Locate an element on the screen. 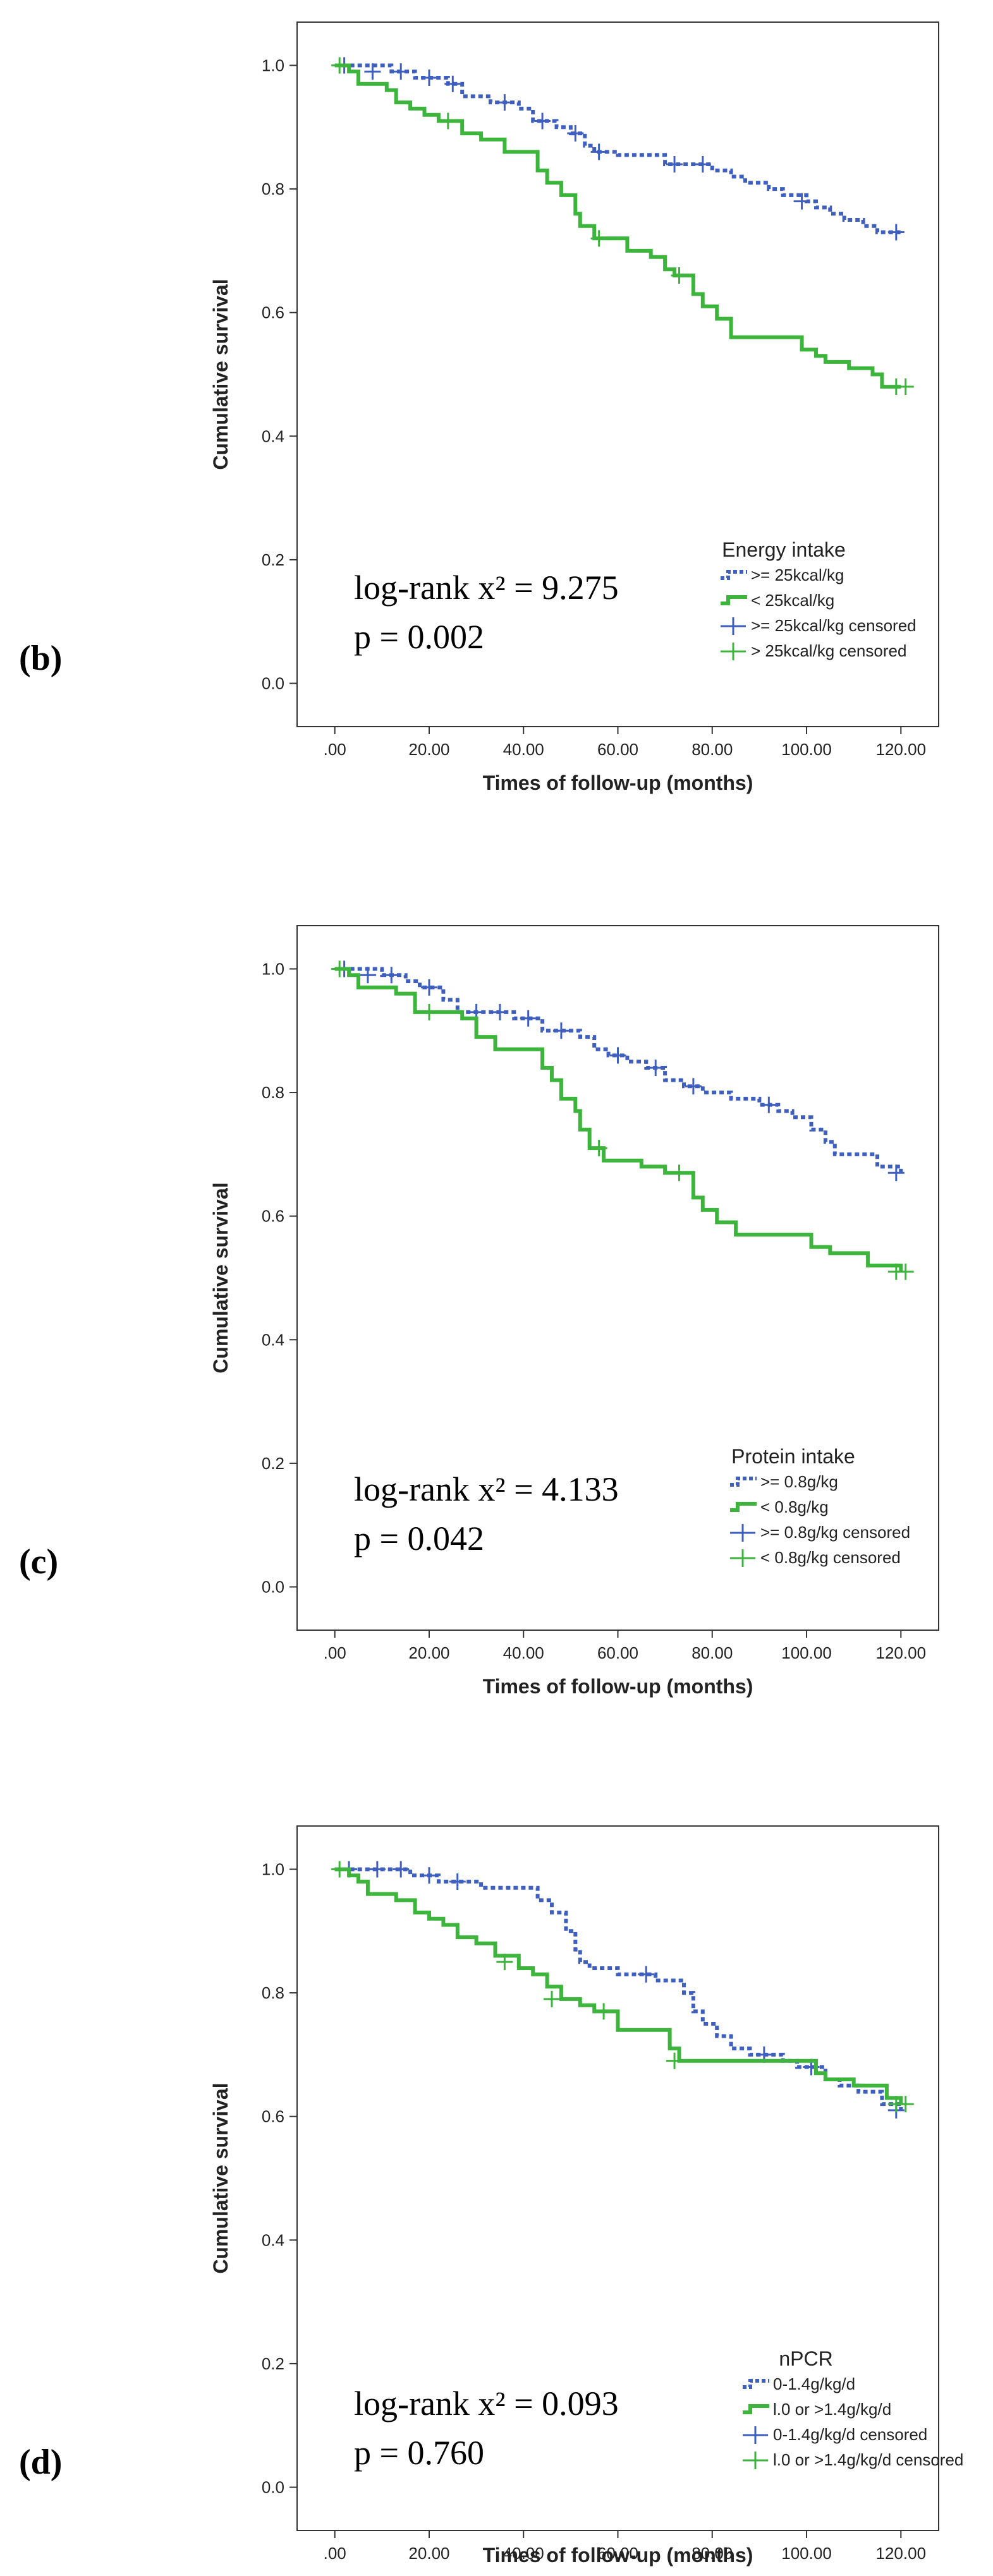  legend-label: < 25kcal/kg is located at coordinates (792, 600).